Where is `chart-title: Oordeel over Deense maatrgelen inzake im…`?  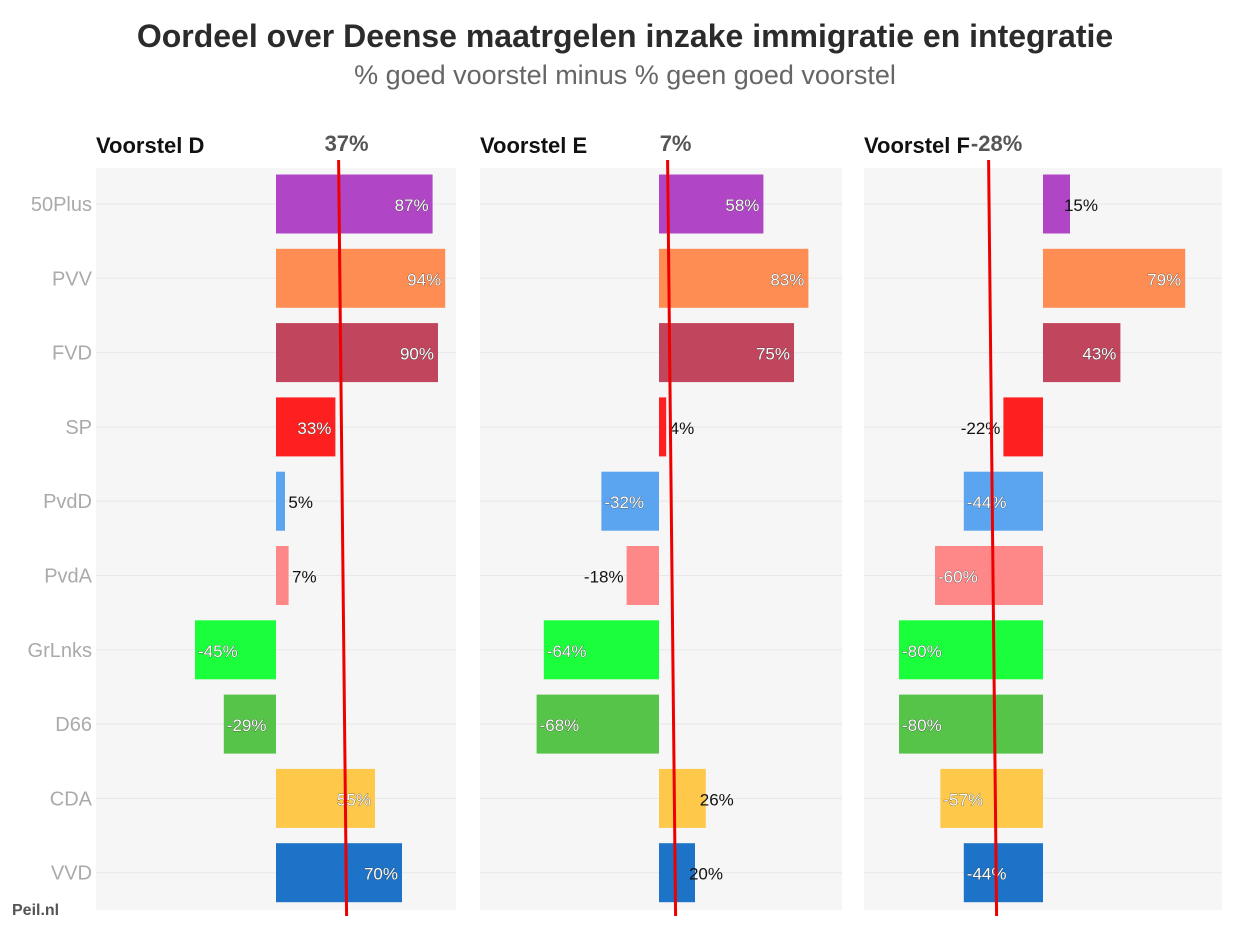
chart-title: Oordeel over Deense maatrgelen inzake im… is located at coordinates (625, 36).